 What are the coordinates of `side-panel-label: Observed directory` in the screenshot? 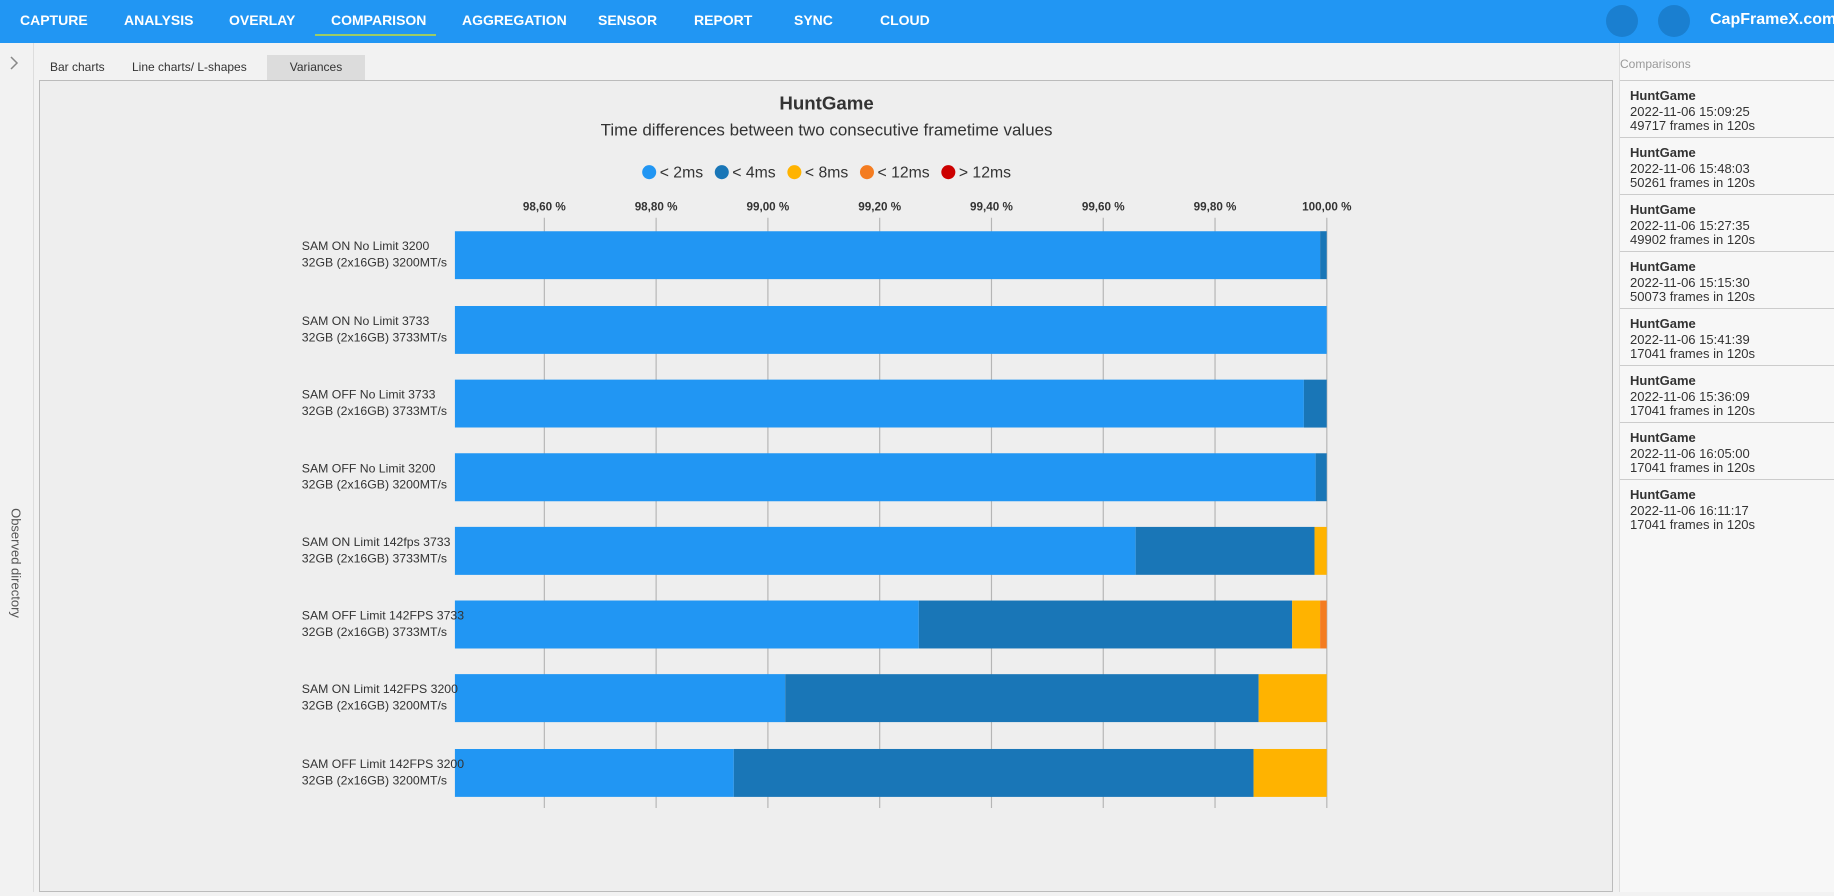 It's located at (16, 563).